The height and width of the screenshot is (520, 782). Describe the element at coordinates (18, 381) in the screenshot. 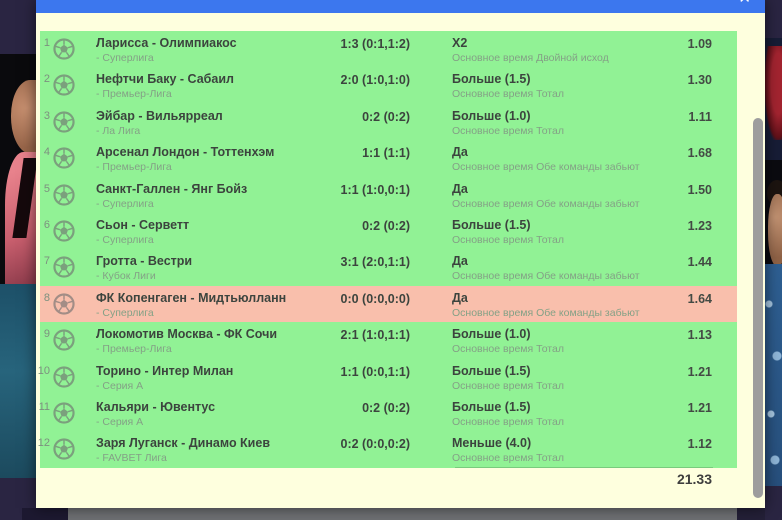

I see `artwork-boat-scene` at that location.